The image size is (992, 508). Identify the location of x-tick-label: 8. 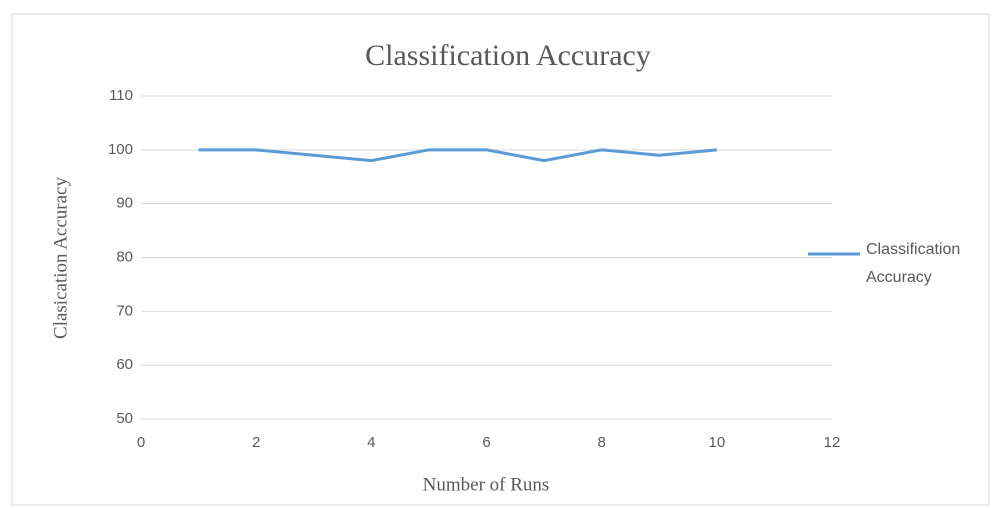
(601, 442).